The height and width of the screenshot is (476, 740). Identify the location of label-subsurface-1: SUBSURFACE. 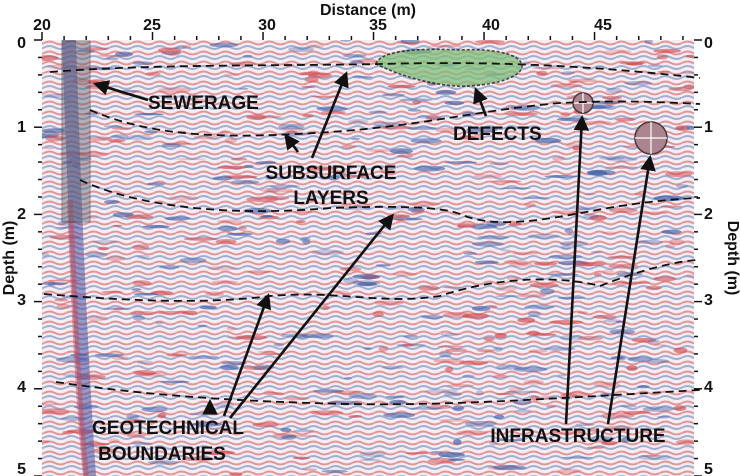
(331, 173).